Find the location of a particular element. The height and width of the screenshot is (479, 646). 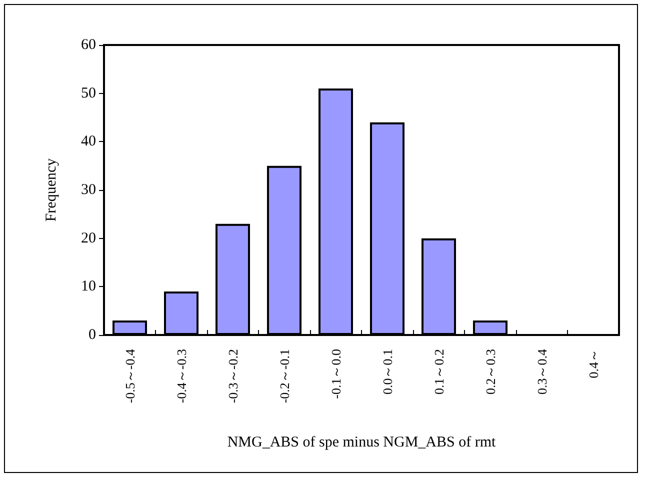

x-tick-label: 0.4～ is located at coordinates (593, 363).